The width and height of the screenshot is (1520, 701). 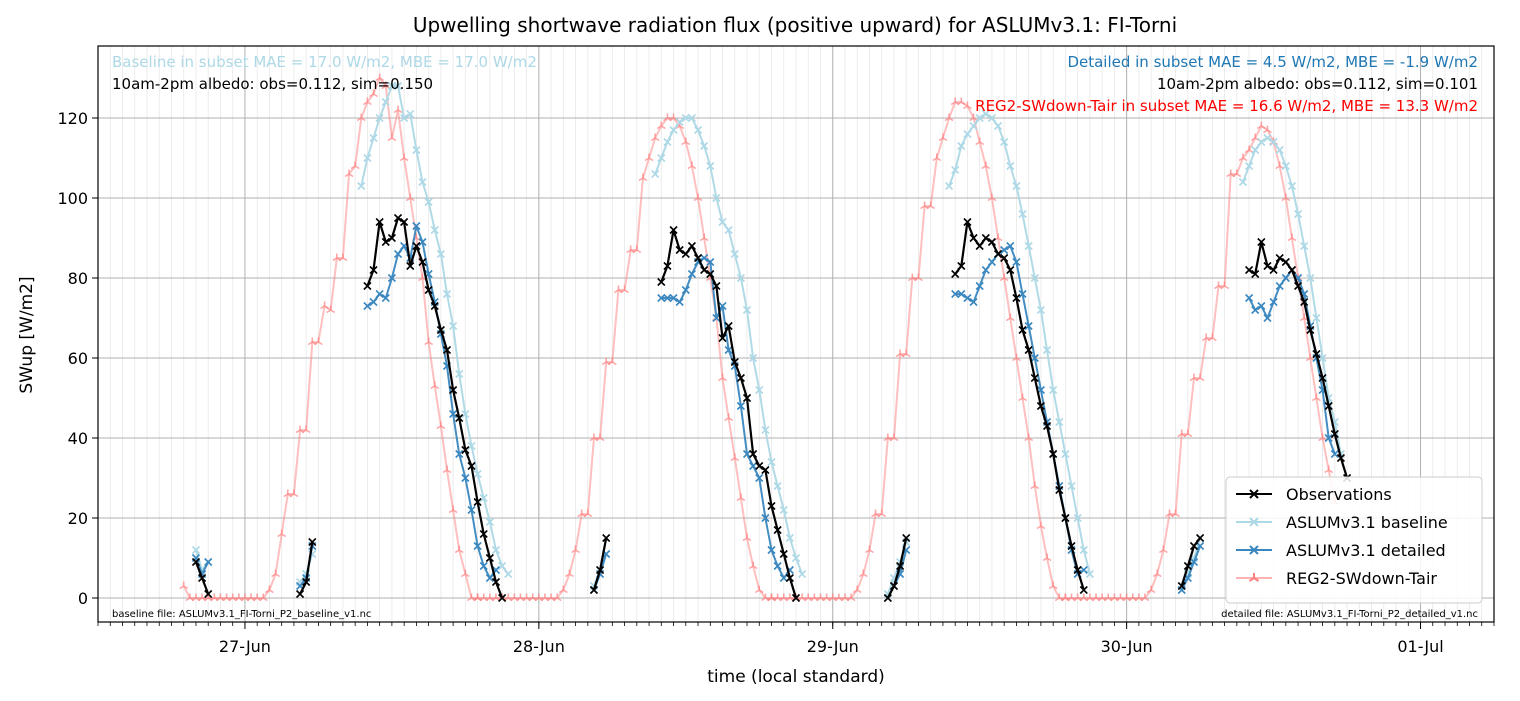 What do you see at coordinates (72, 118) in the screenshot?
I see `y-tick-label: 120` at bounding box center [72, 118].